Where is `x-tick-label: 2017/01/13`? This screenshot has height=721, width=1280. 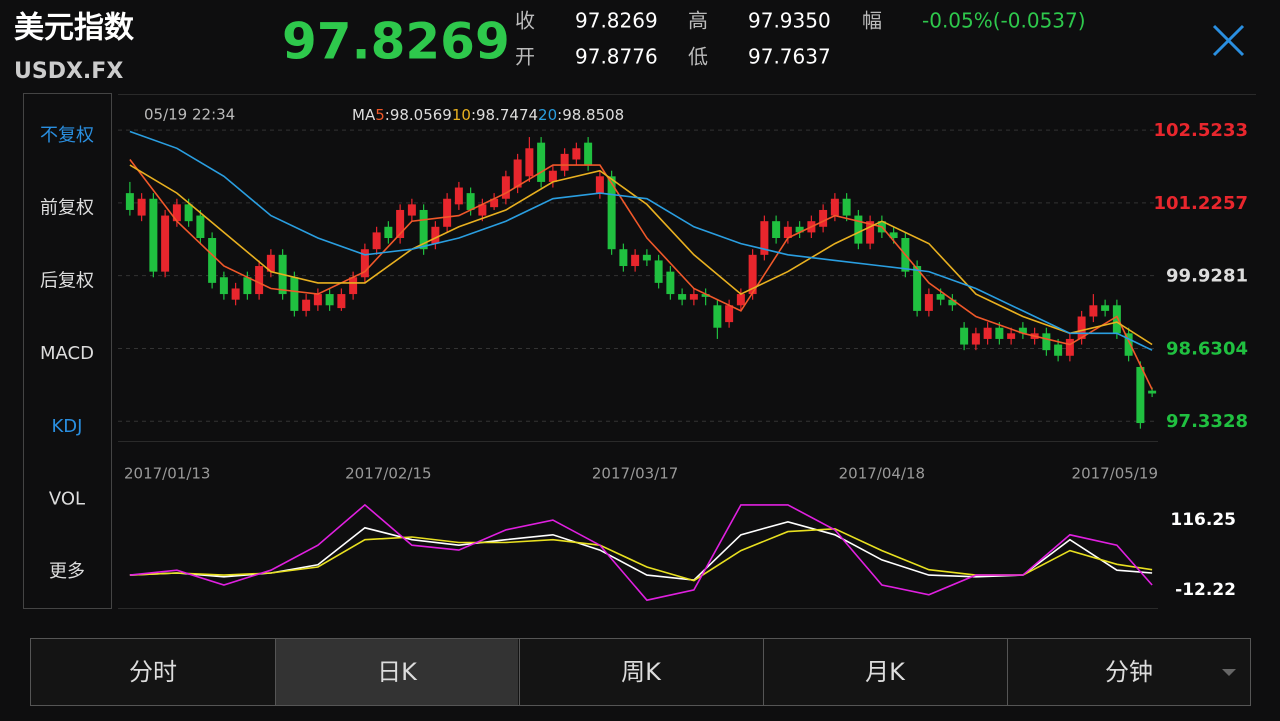
x-tick-label: 2017/01/13 is located at coordinates (167, 474).